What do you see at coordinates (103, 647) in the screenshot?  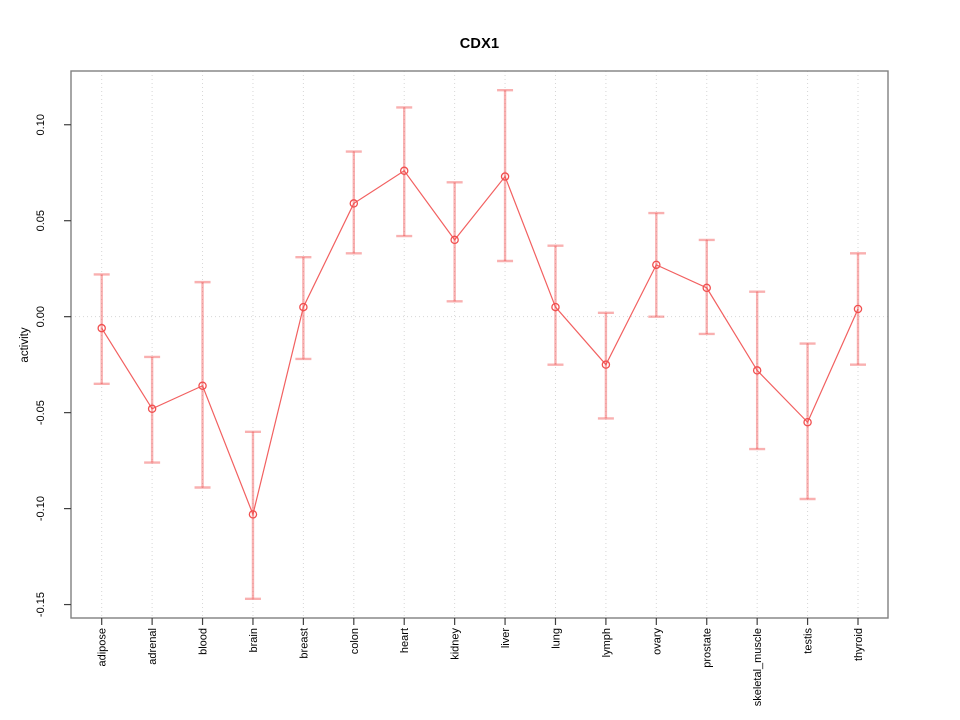 I see `x-category-label: adipose` at bounding box center [103, 647].